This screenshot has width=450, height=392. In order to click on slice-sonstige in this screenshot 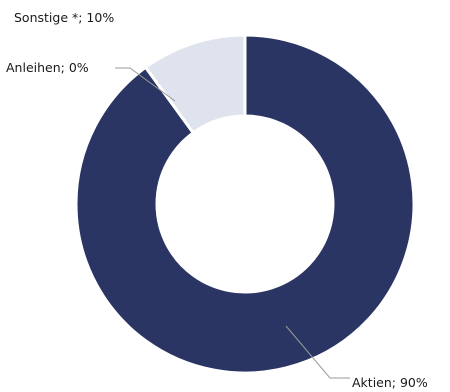, I will do `click(195, 84)`.